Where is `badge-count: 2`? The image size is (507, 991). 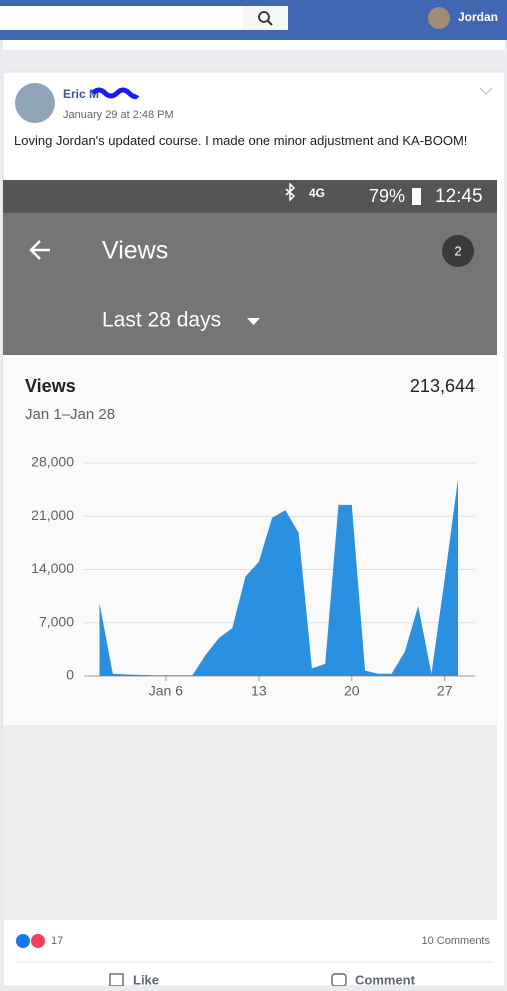 badge-count: 2 is located at coordinates (457, 250).